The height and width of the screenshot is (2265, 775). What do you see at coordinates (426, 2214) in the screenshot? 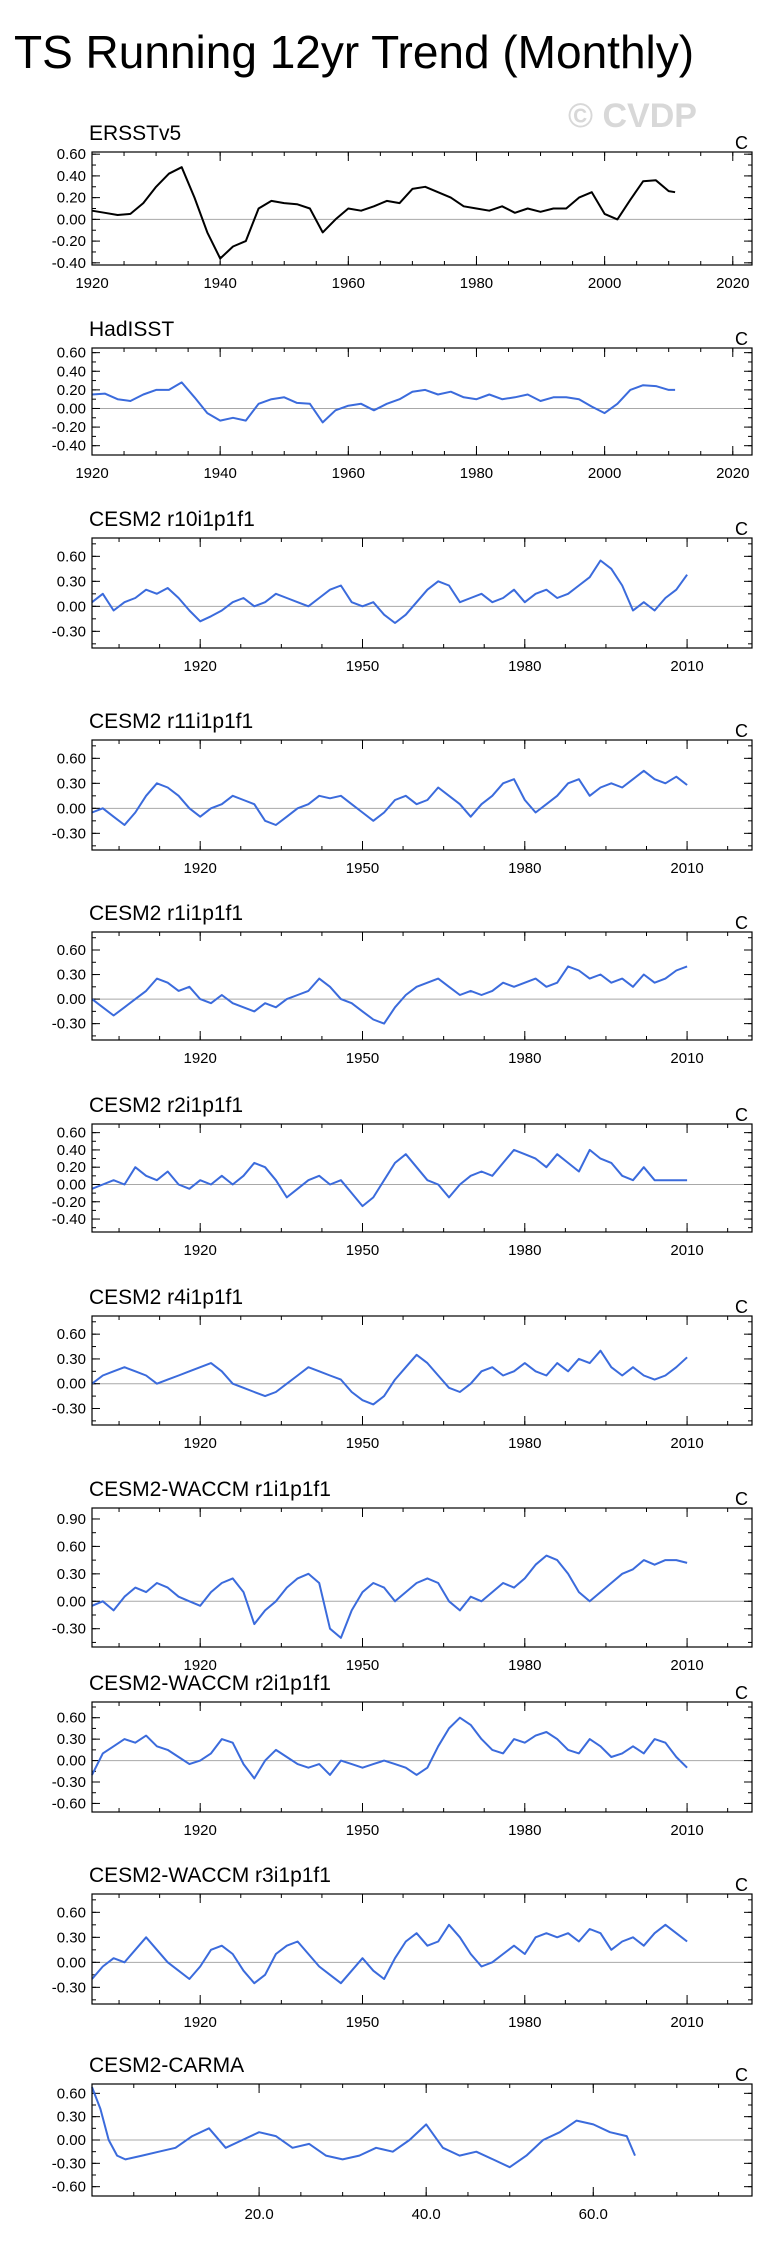
I see `x-tick-label: 40.0` at bounding box center [426, 2214].